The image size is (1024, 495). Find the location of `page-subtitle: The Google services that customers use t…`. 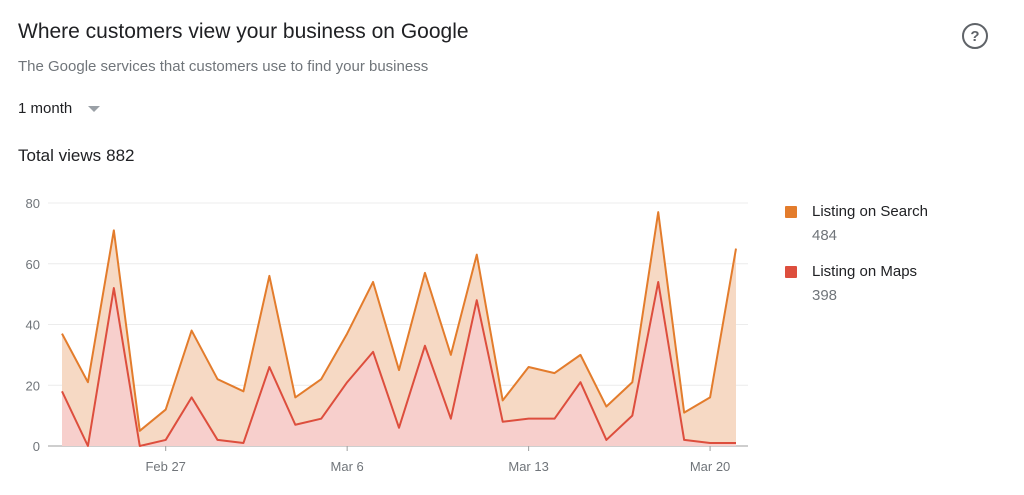

page-subtitle: The Google services that customers use t… is located at coordinates (223, 66).